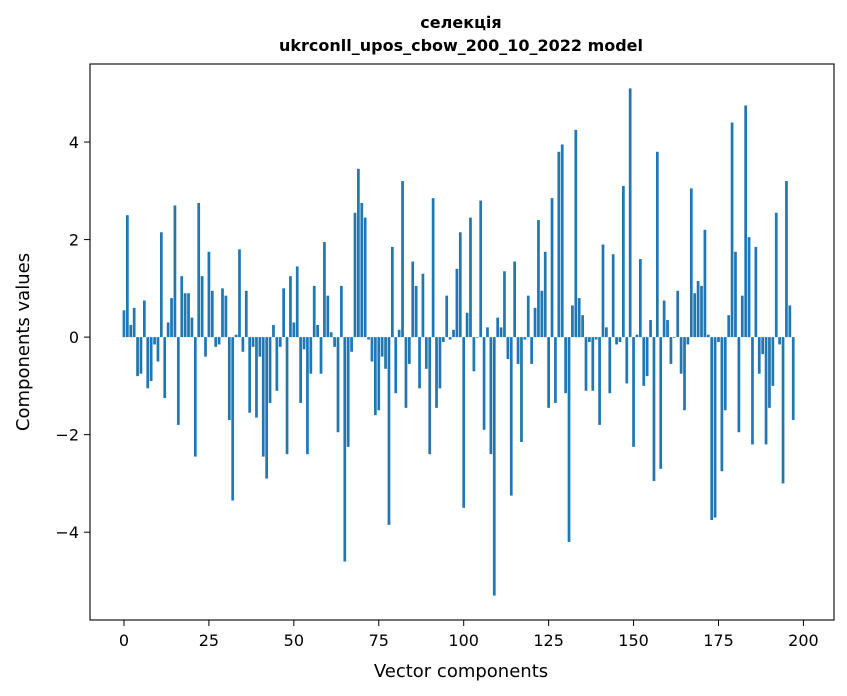  I want to click on y-tick-label: −2, so click(67, 435).